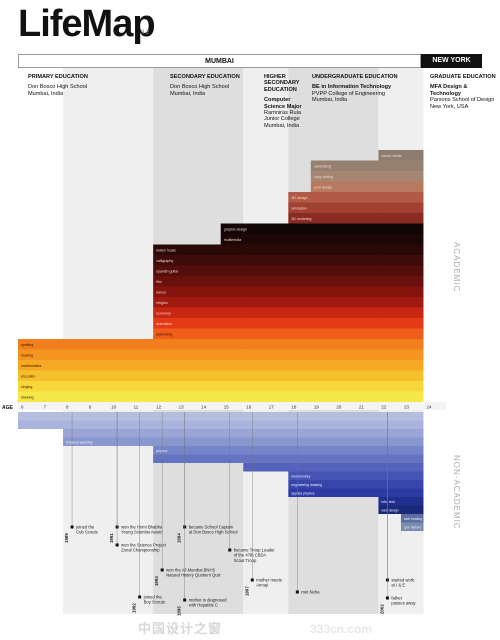 The width and height of the screenshot is (500, 640). What do you see at coordinates (27, 345) in the screenshot?
I see `series-label: spelling` at bounding box center [27, 345].